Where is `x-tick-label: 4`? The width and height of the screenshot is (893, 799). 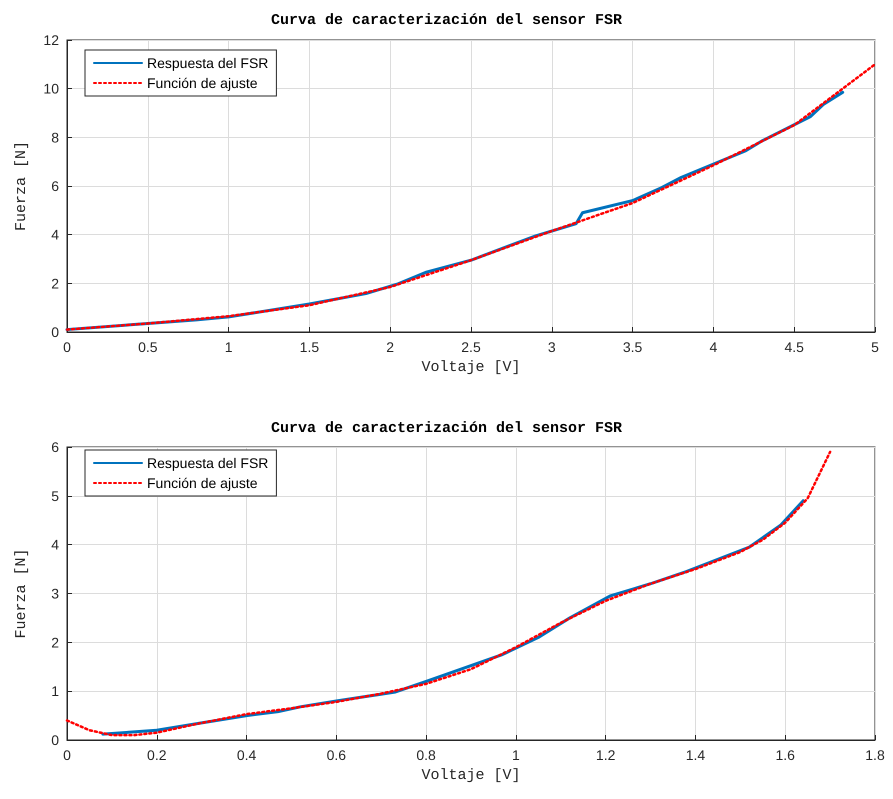
x-tick-label: 4 is located at coordinates (714, 347).